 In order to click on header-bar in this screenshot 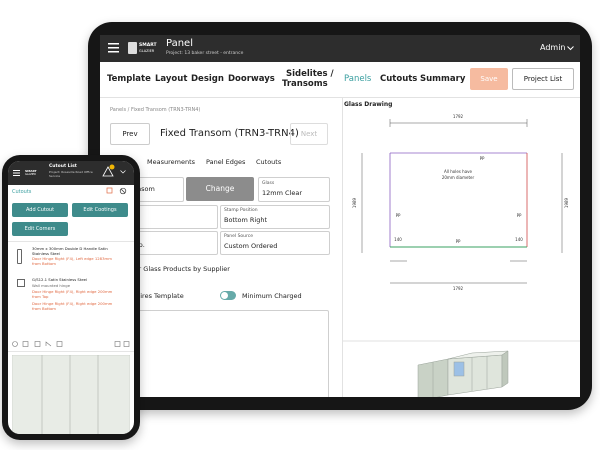, I will do `click(340, 48)`.